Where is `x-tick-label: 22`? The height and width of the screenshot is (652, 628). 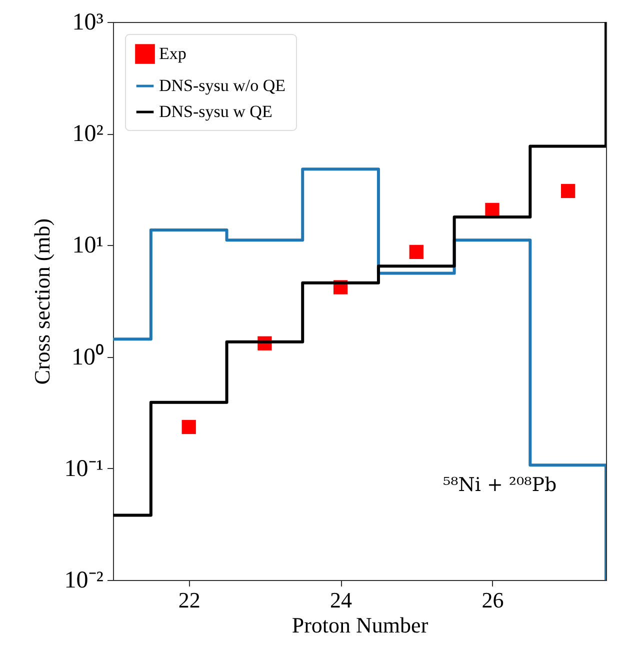 x-tick-label: 22 is located at coordinates (189, 600).